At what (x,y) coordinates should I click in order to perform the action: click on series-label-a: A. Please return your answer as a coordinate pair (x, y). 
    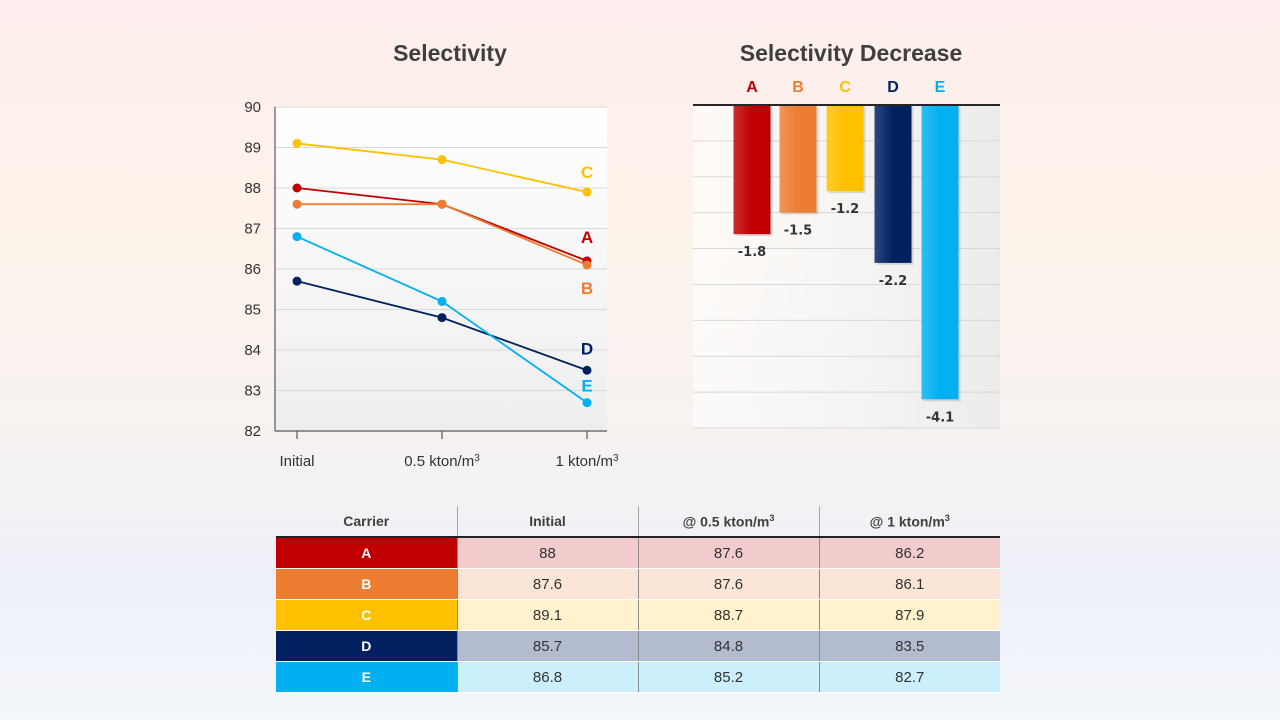
    Looking at the image, I should click on (587, 237).